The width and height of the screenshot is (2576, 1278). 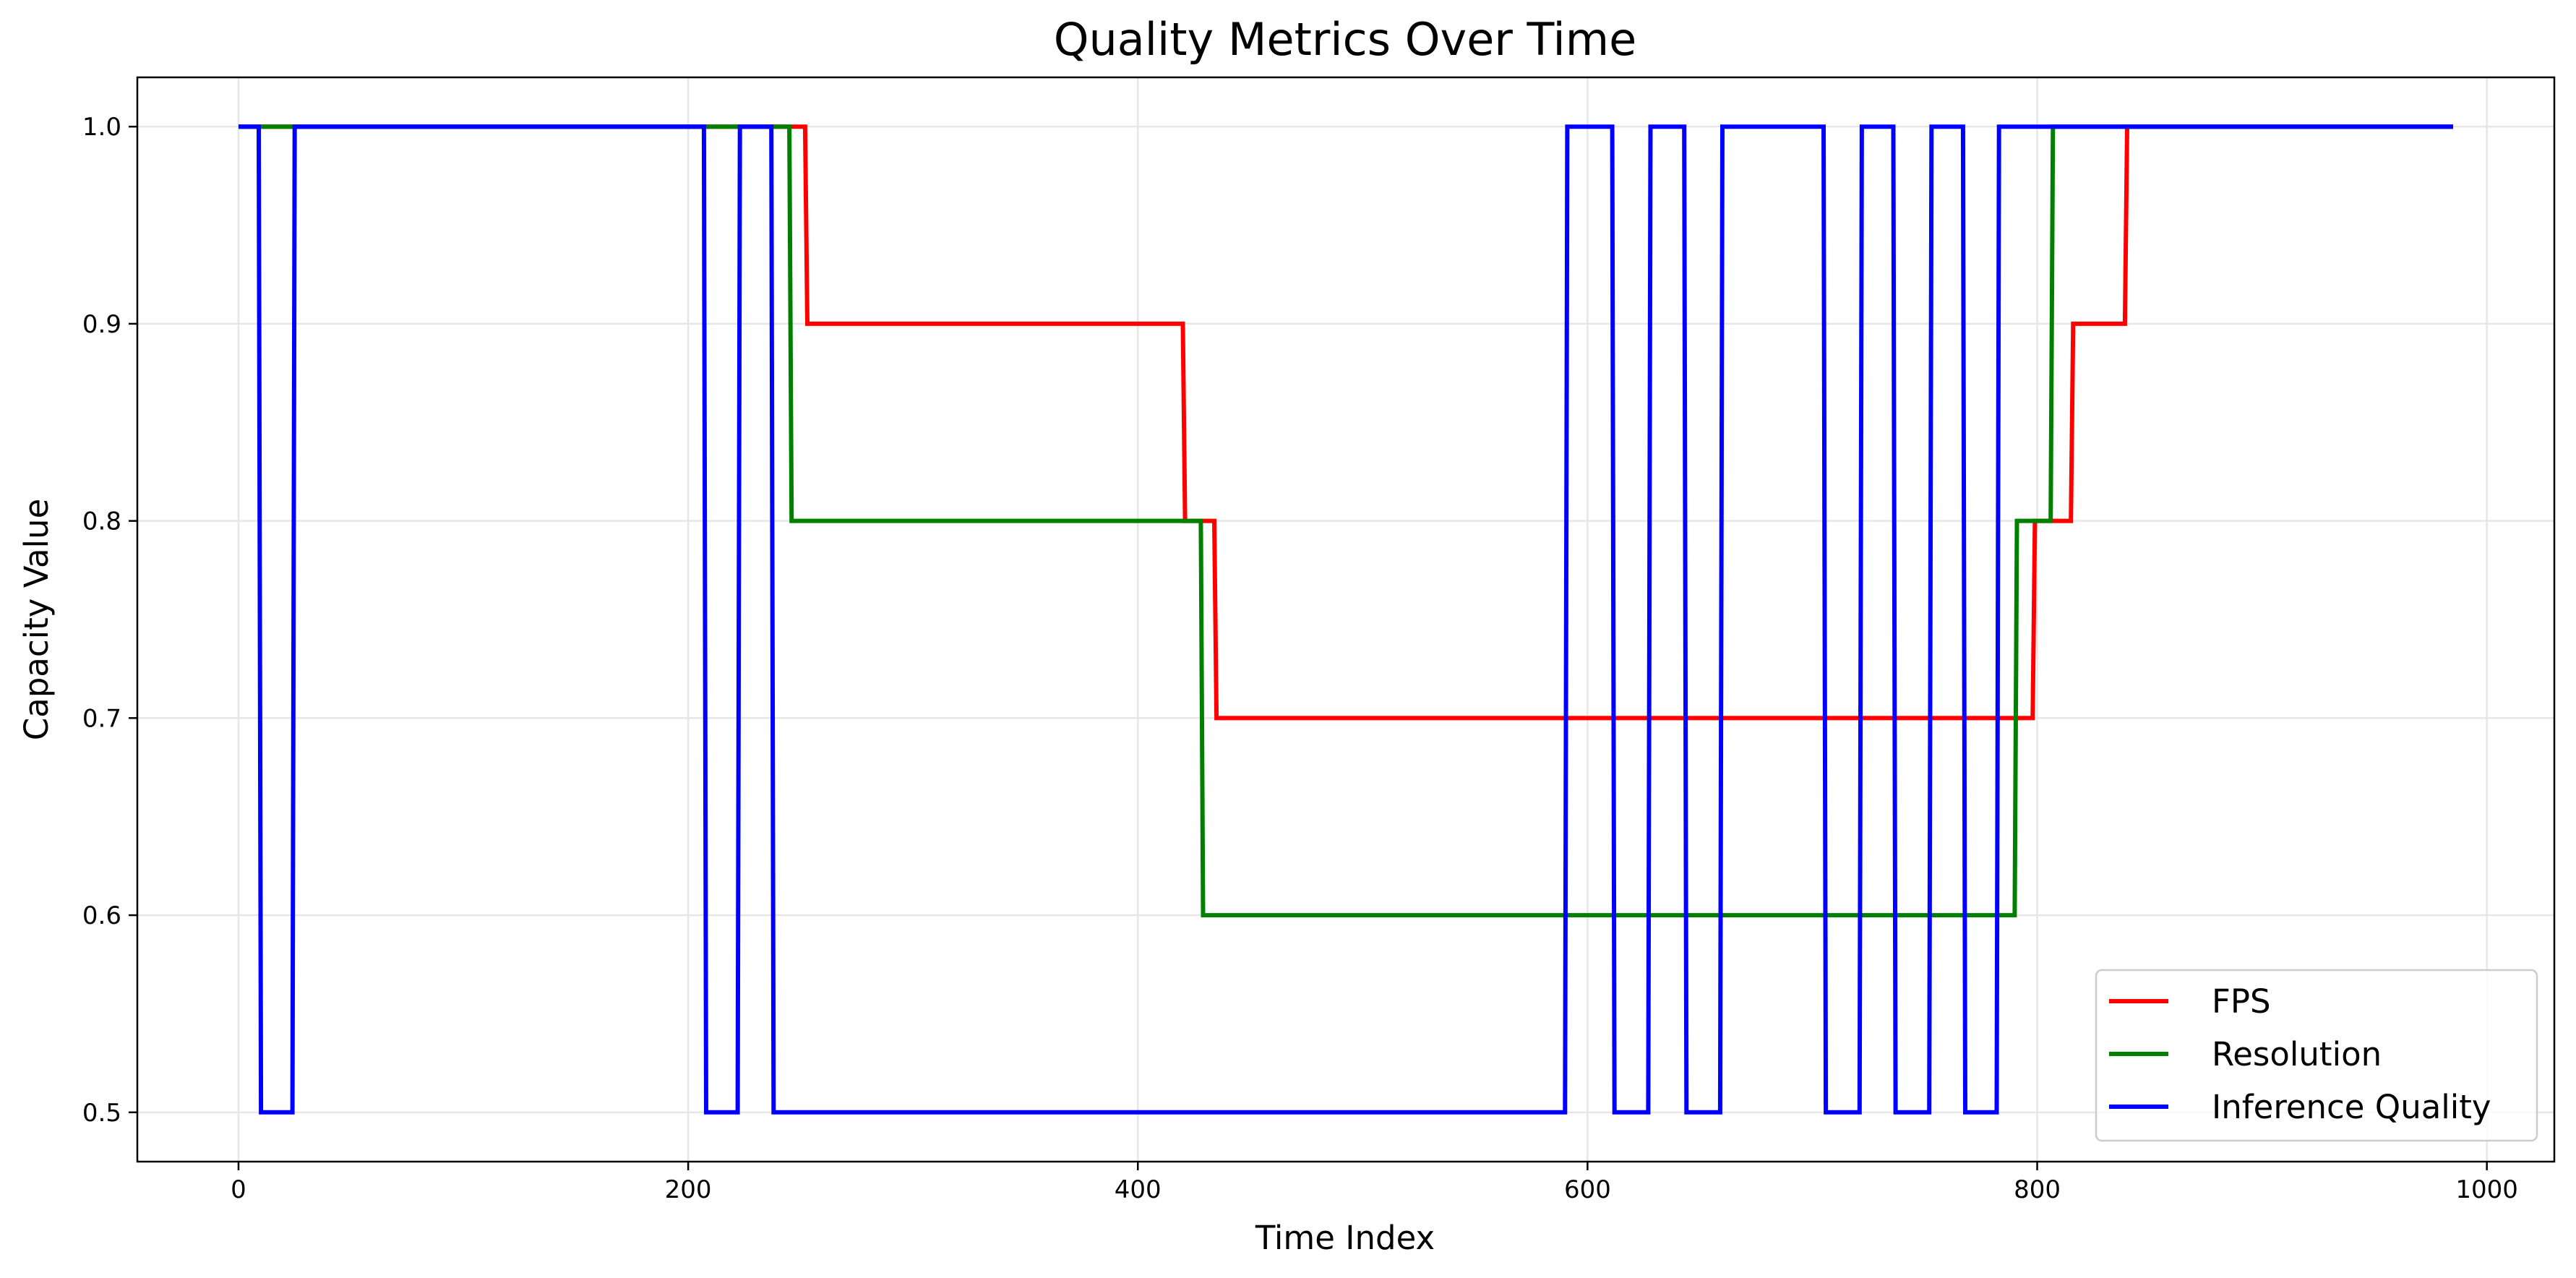 What do you see at coordinates (2352, 1107) in the screenshot?
I see `legend-label-inference-quality: Inference Quality` at bounding box center [2352, 1107].